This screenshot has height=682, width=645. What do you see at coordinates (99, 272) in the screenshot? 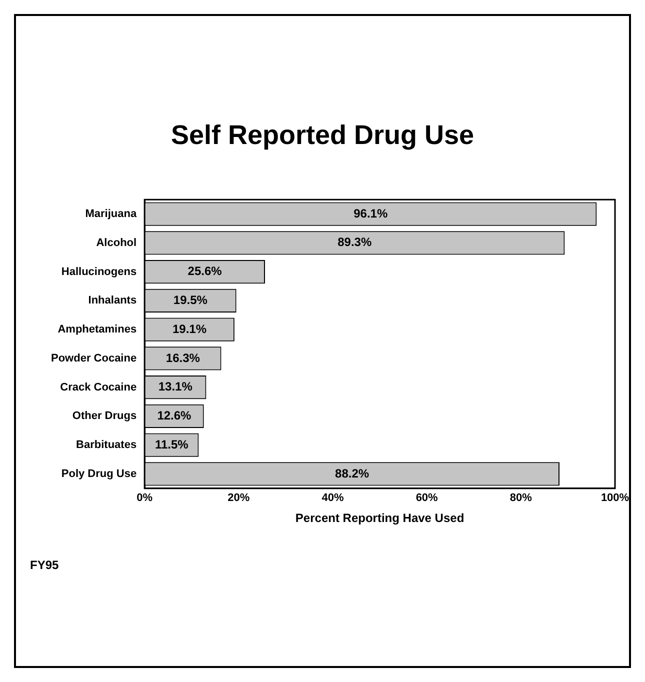
I see `y-tick-label: Hallucinogens` at bounding box center [99, 272].